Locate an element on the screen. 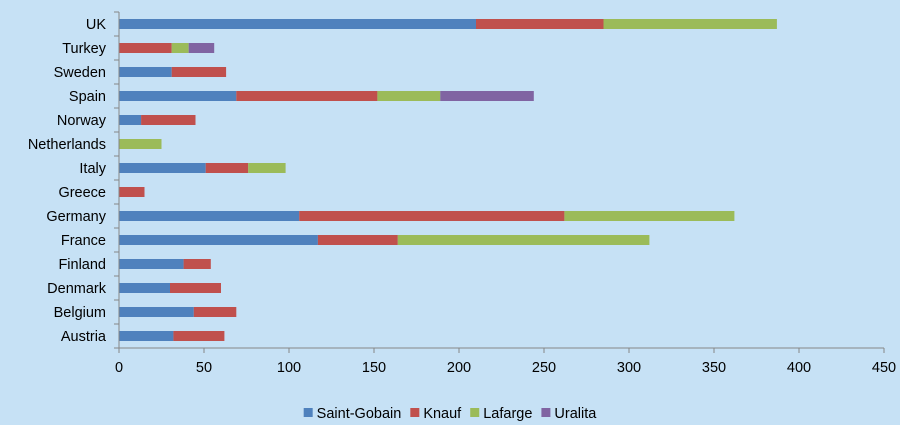 This screenshot has width=900, height=425. x-tick-label: 400 is located at coordinates (799, 368).